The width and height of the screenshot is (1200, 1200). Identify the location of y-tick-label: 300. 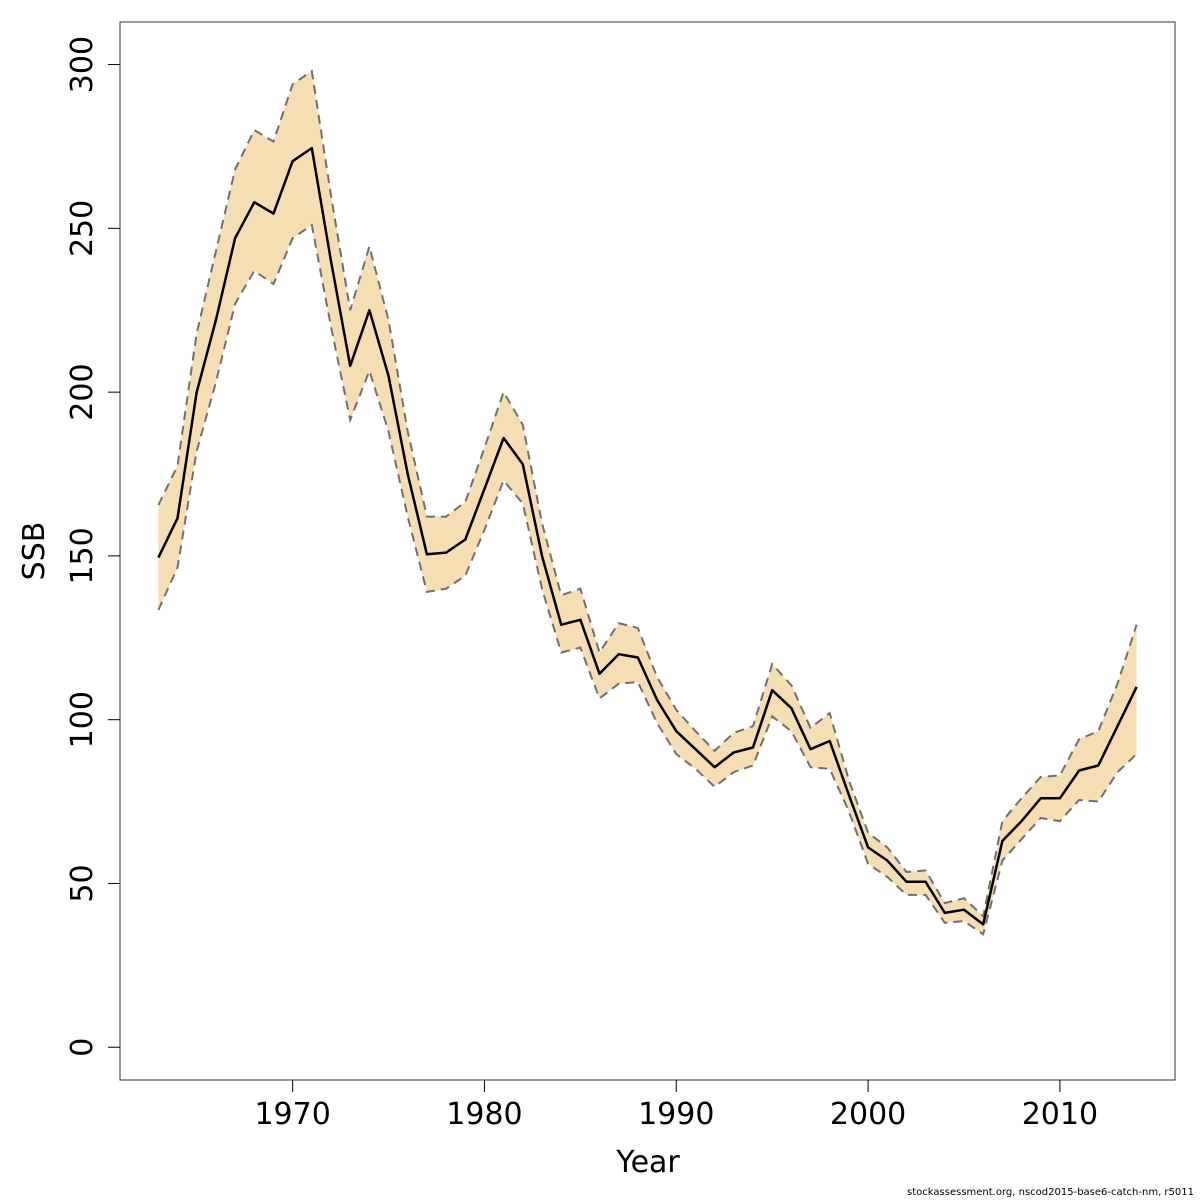
(82, 64).